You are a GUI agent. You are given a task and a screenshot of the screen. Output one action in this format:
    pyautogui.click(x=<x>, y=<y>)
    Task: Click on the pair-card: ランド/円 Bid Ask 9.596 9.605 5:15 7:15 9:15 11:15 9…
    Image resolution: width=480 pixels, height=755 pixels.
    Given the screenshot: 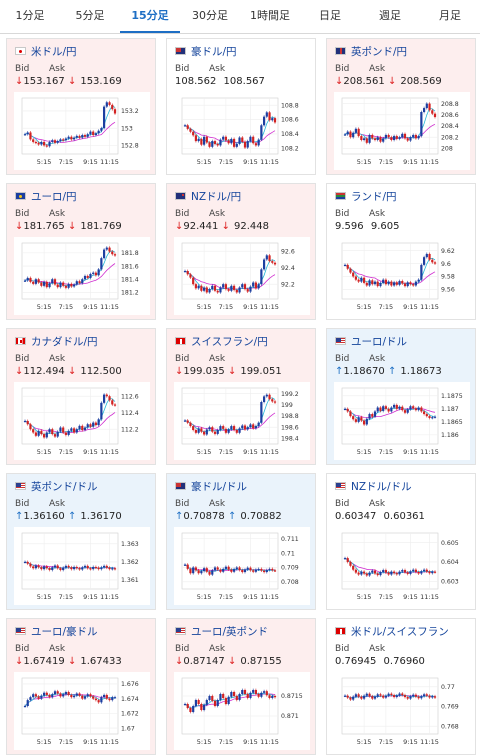 What is the action you would take?
    pyautogui.click(x=401, y=251)
    